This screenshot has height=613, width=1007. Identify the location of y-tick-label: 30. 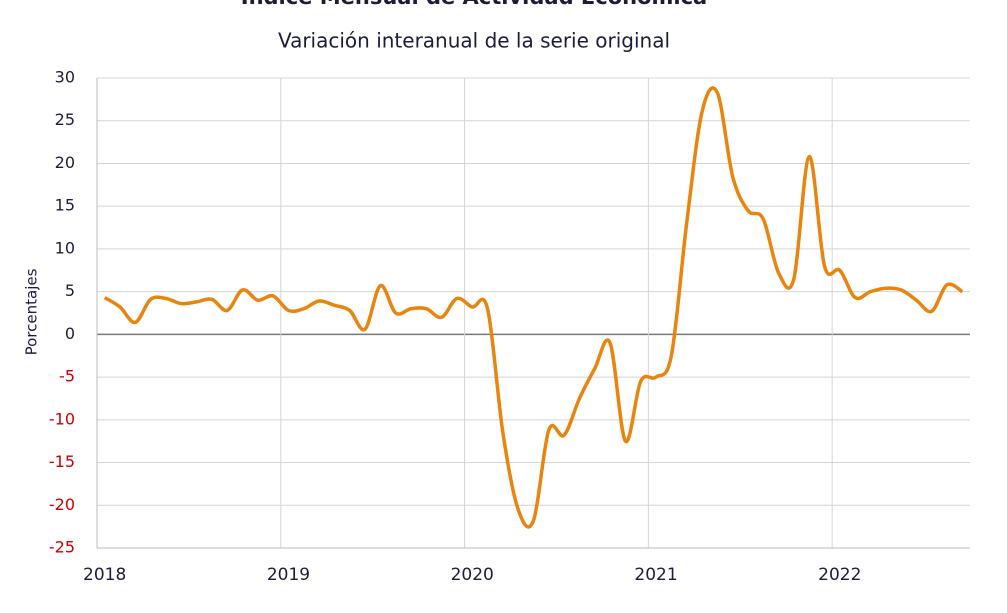
(65, 77).